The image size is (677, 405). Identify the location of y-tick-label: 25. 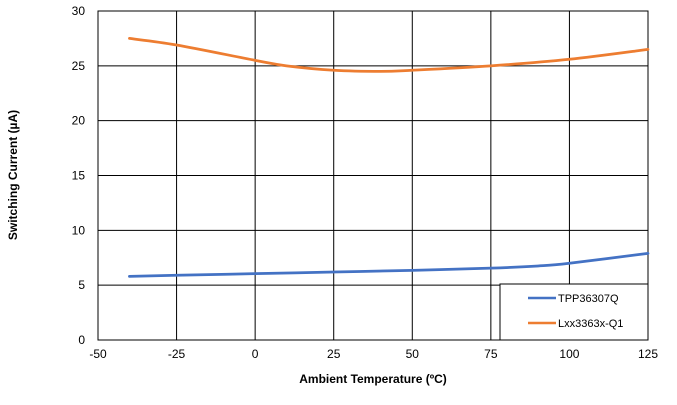
(79, 66).